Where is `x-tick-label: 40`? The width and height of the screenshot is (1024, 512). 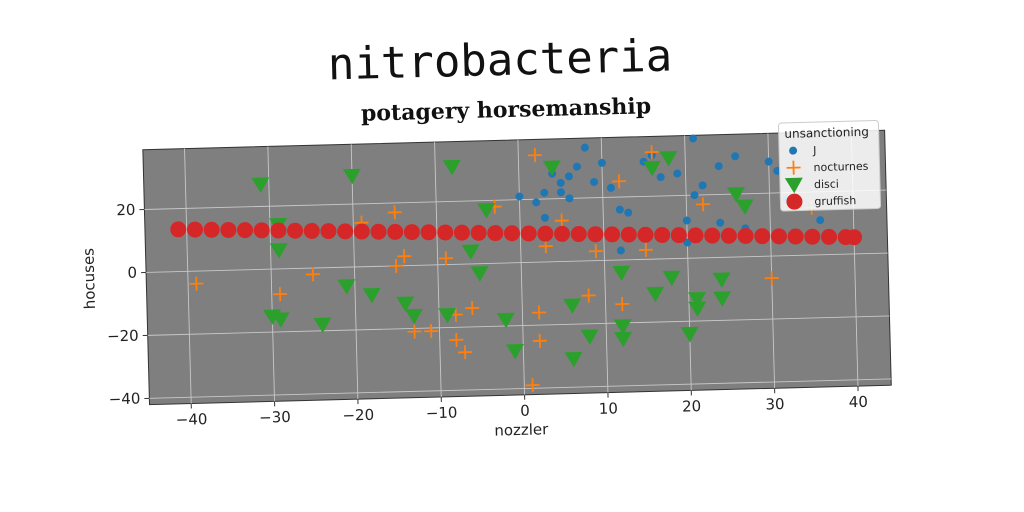
x-tick-label: 40 is located at coordinates (859, 402).